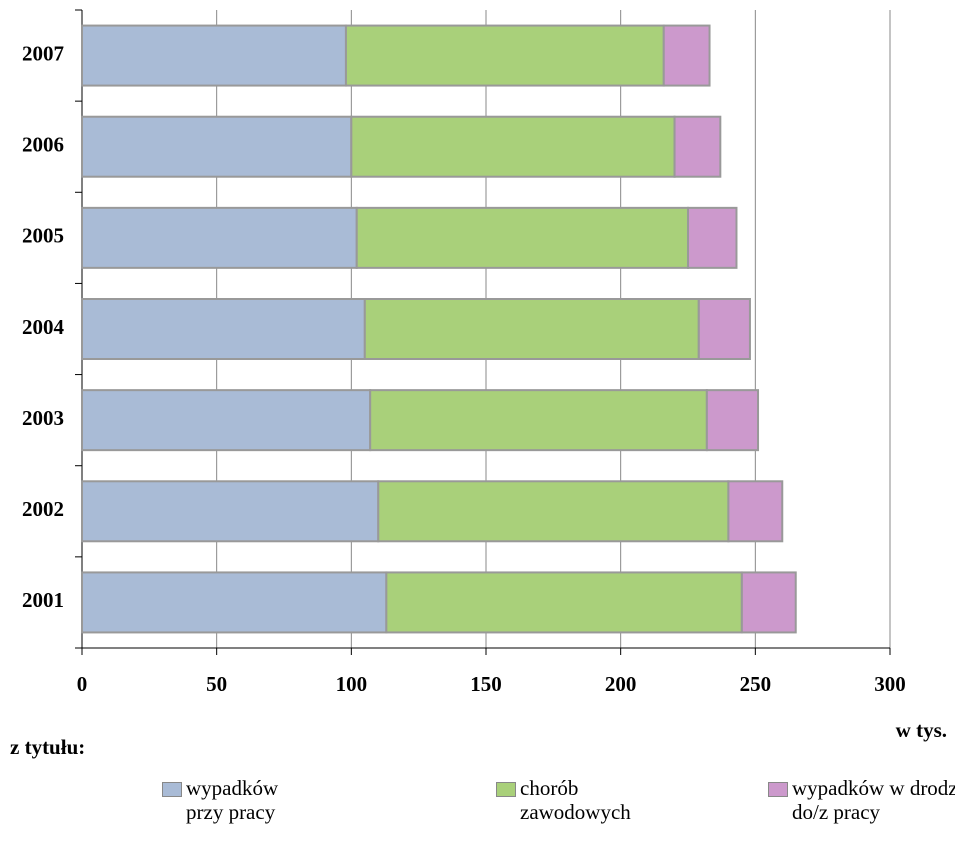  What do you see at coordinates (756, 684) in the screenshot?
I see `x-tick-label: 250` at bounding box center [756, 684].